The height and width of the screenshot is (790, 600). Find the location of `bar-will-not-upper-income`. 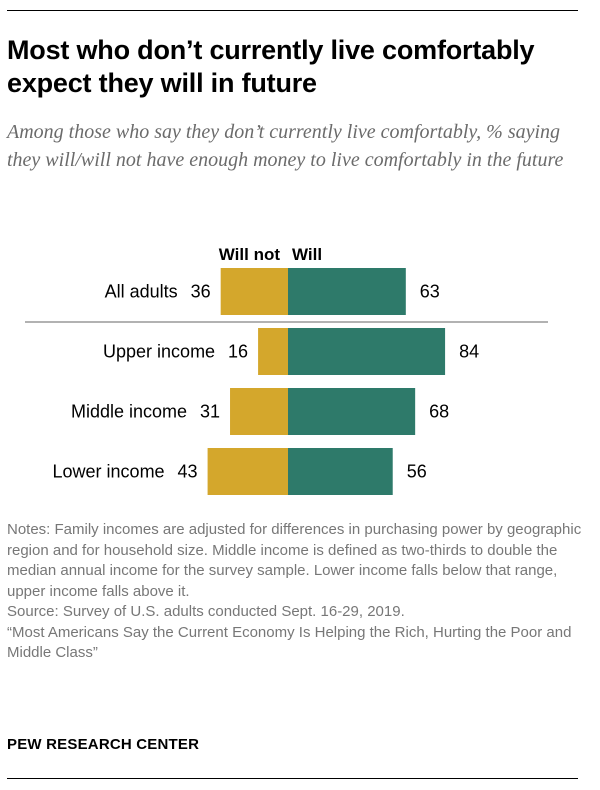

bar-will-not-upper-income is located at coordinates (273, 351).